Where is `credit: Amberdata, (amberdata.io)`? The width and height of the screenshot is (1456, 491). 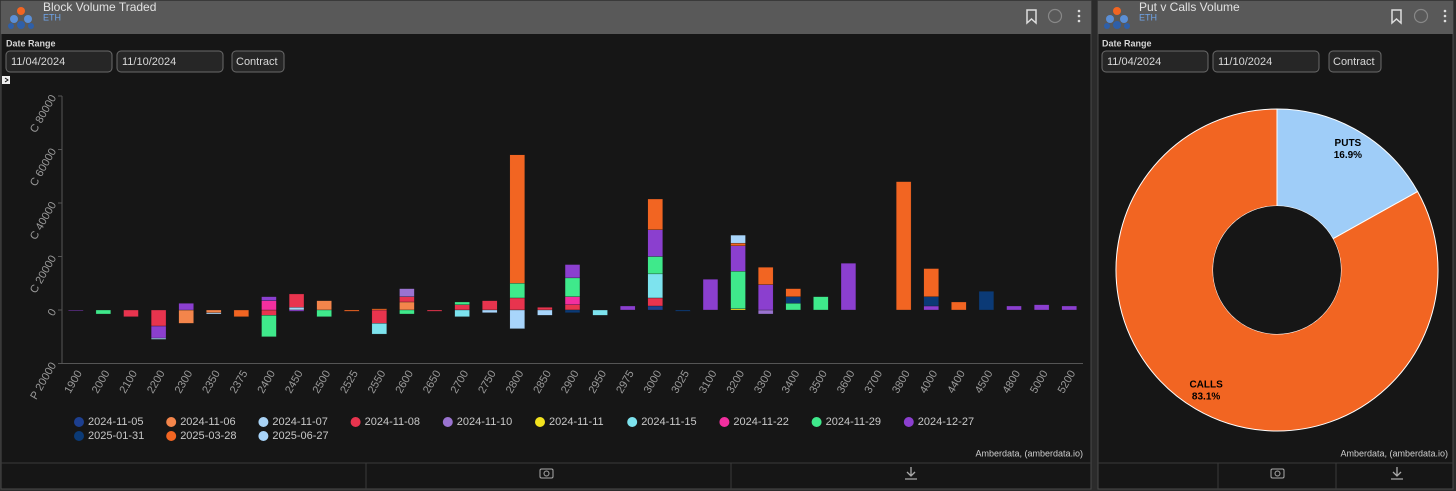
credit: Amberdata, (amberdata.io) is located at coordinates (1394, 453).